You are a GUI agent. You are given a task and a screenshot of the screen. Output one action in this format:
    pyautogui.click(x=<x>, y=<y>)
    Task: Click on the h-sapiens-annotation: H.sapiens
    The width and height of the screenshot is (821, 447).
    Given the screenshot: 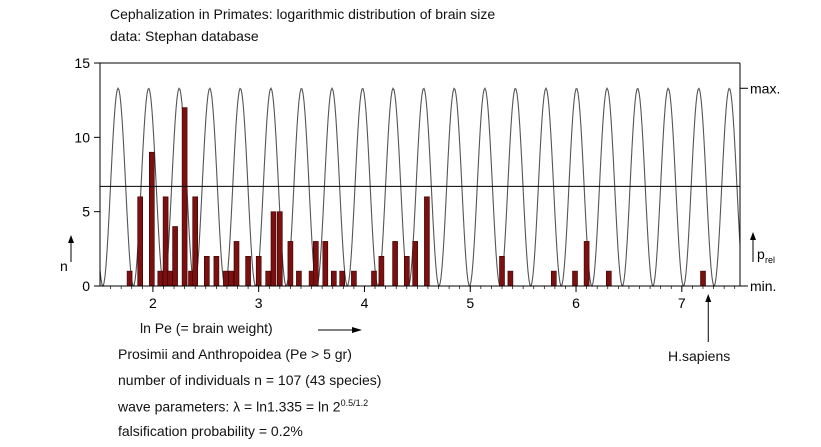 What is the action you would take?
    pyautogui.click(x=699, y=356)
    